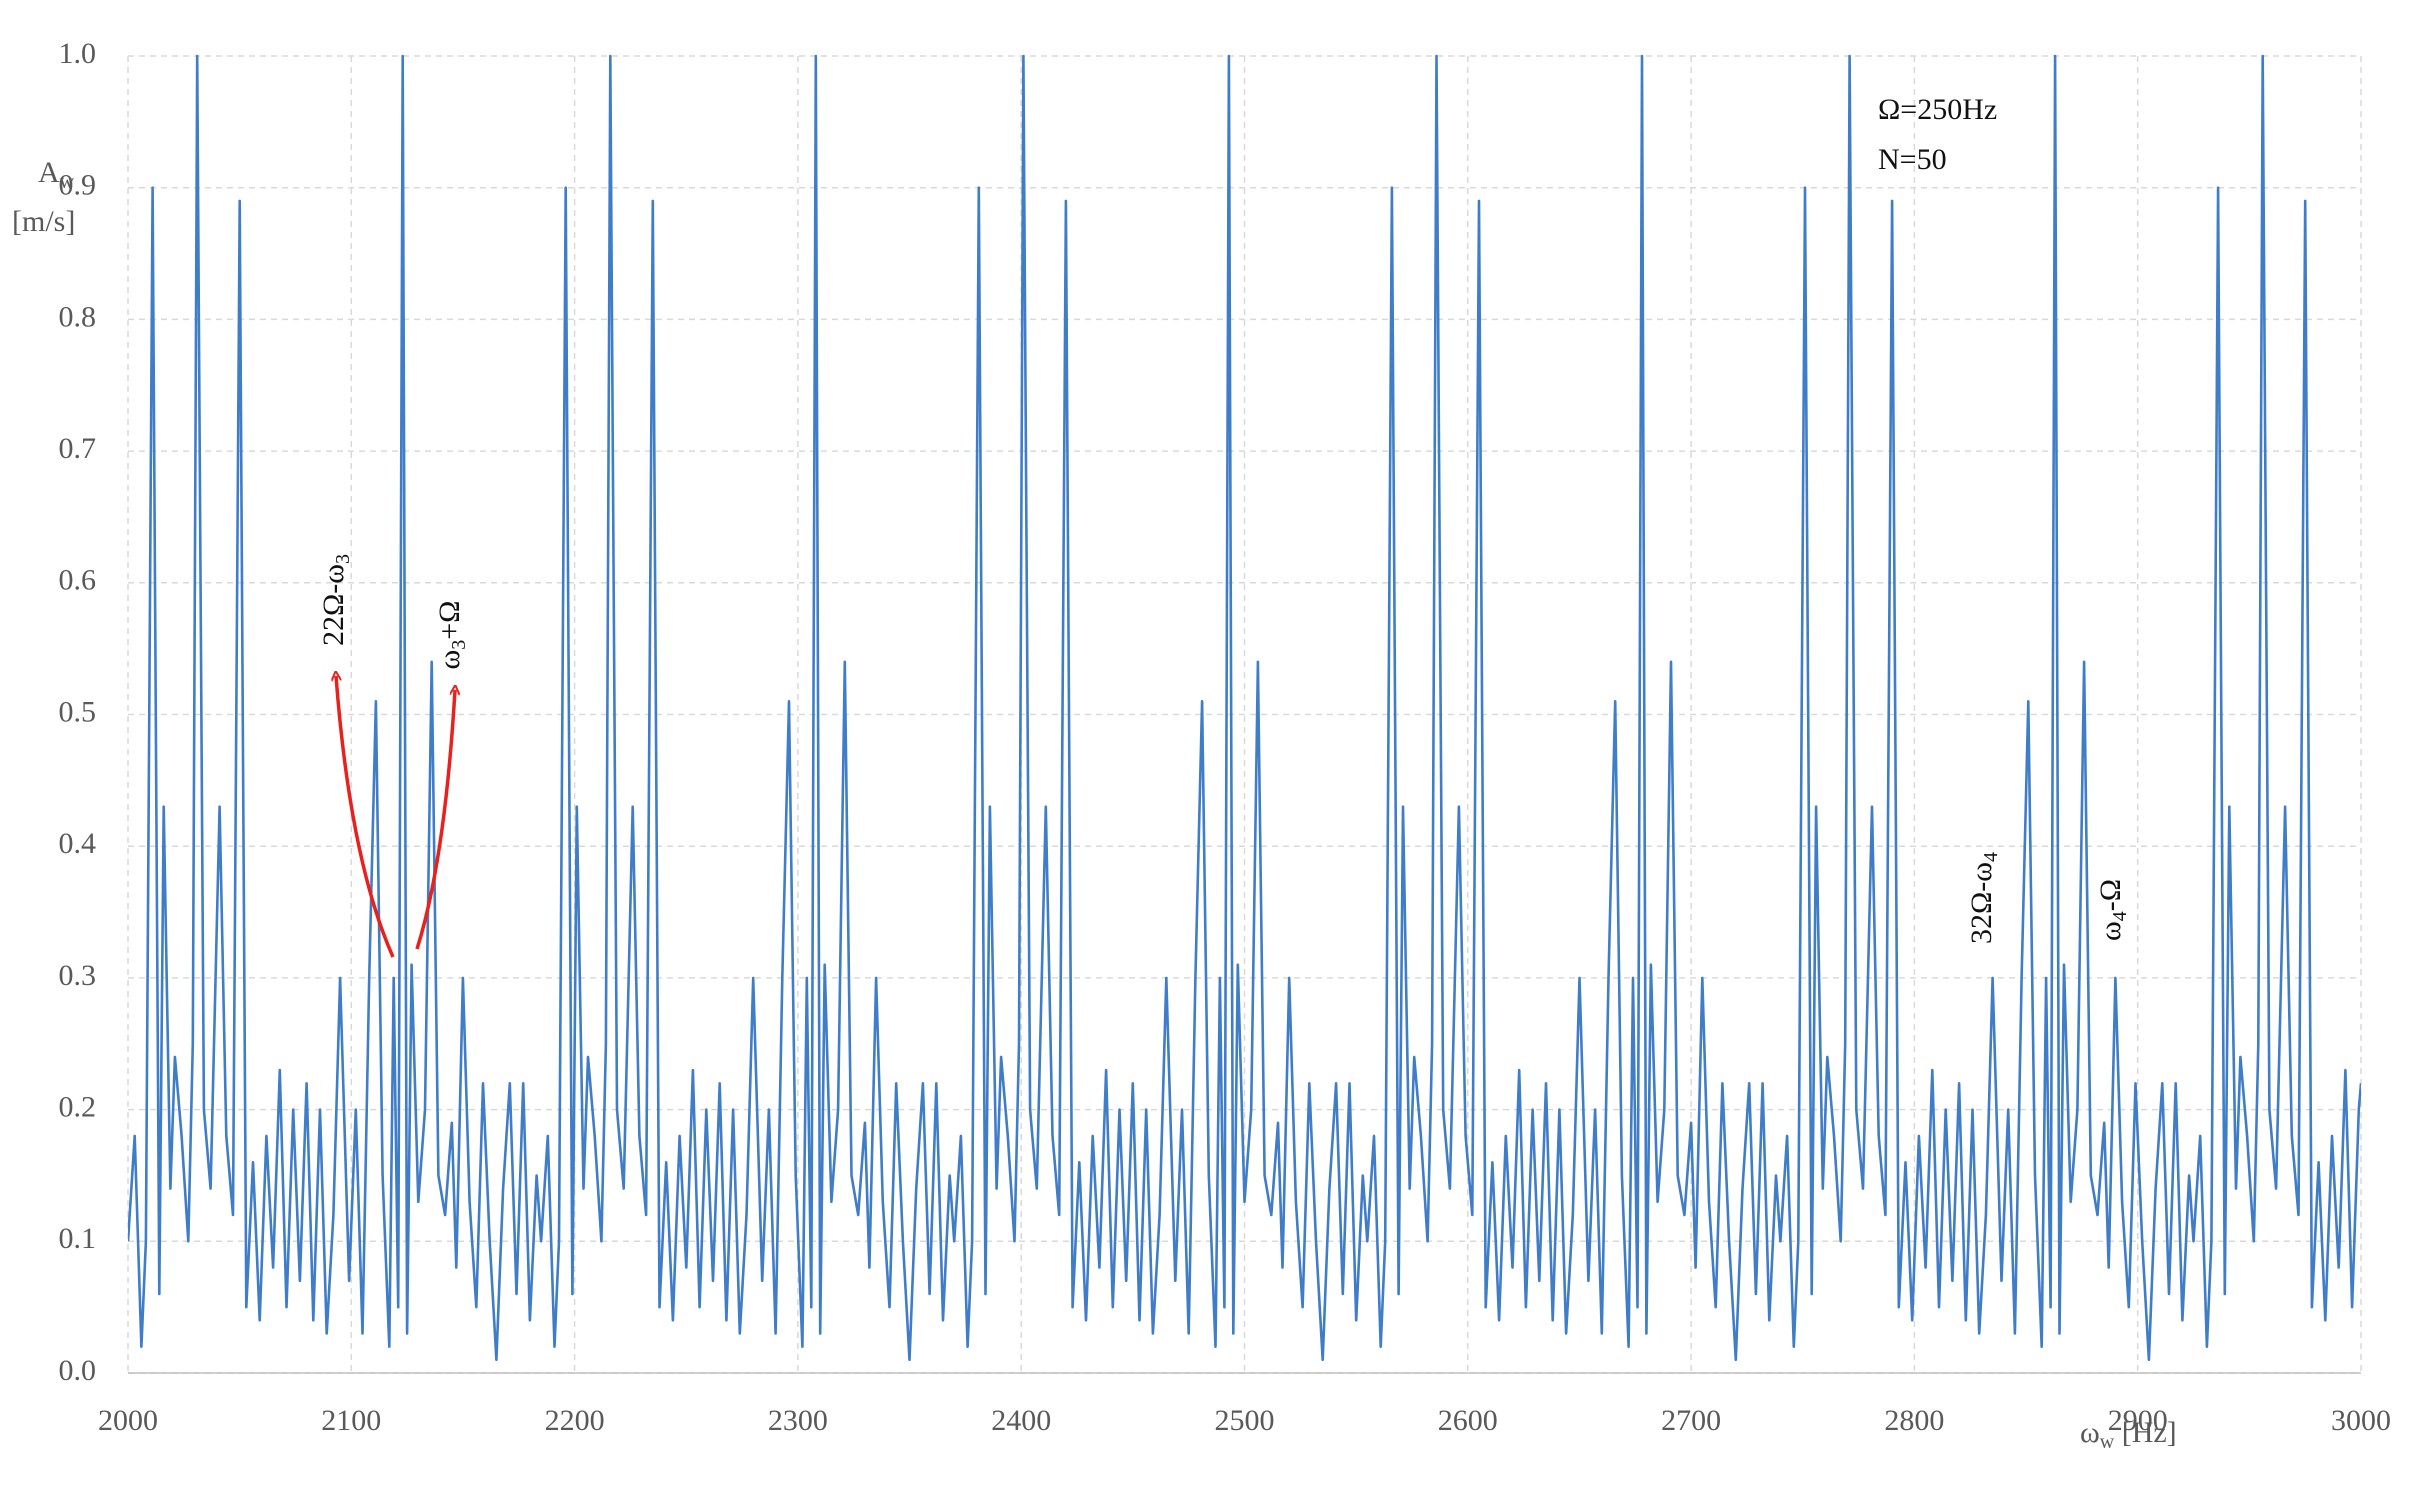 Image resolution: width=2411 pixels, height=1487 pixels. Describe the element at coordinates (78, 843) in the screenshot. I see `y-tick-label: 0.4` at that location.